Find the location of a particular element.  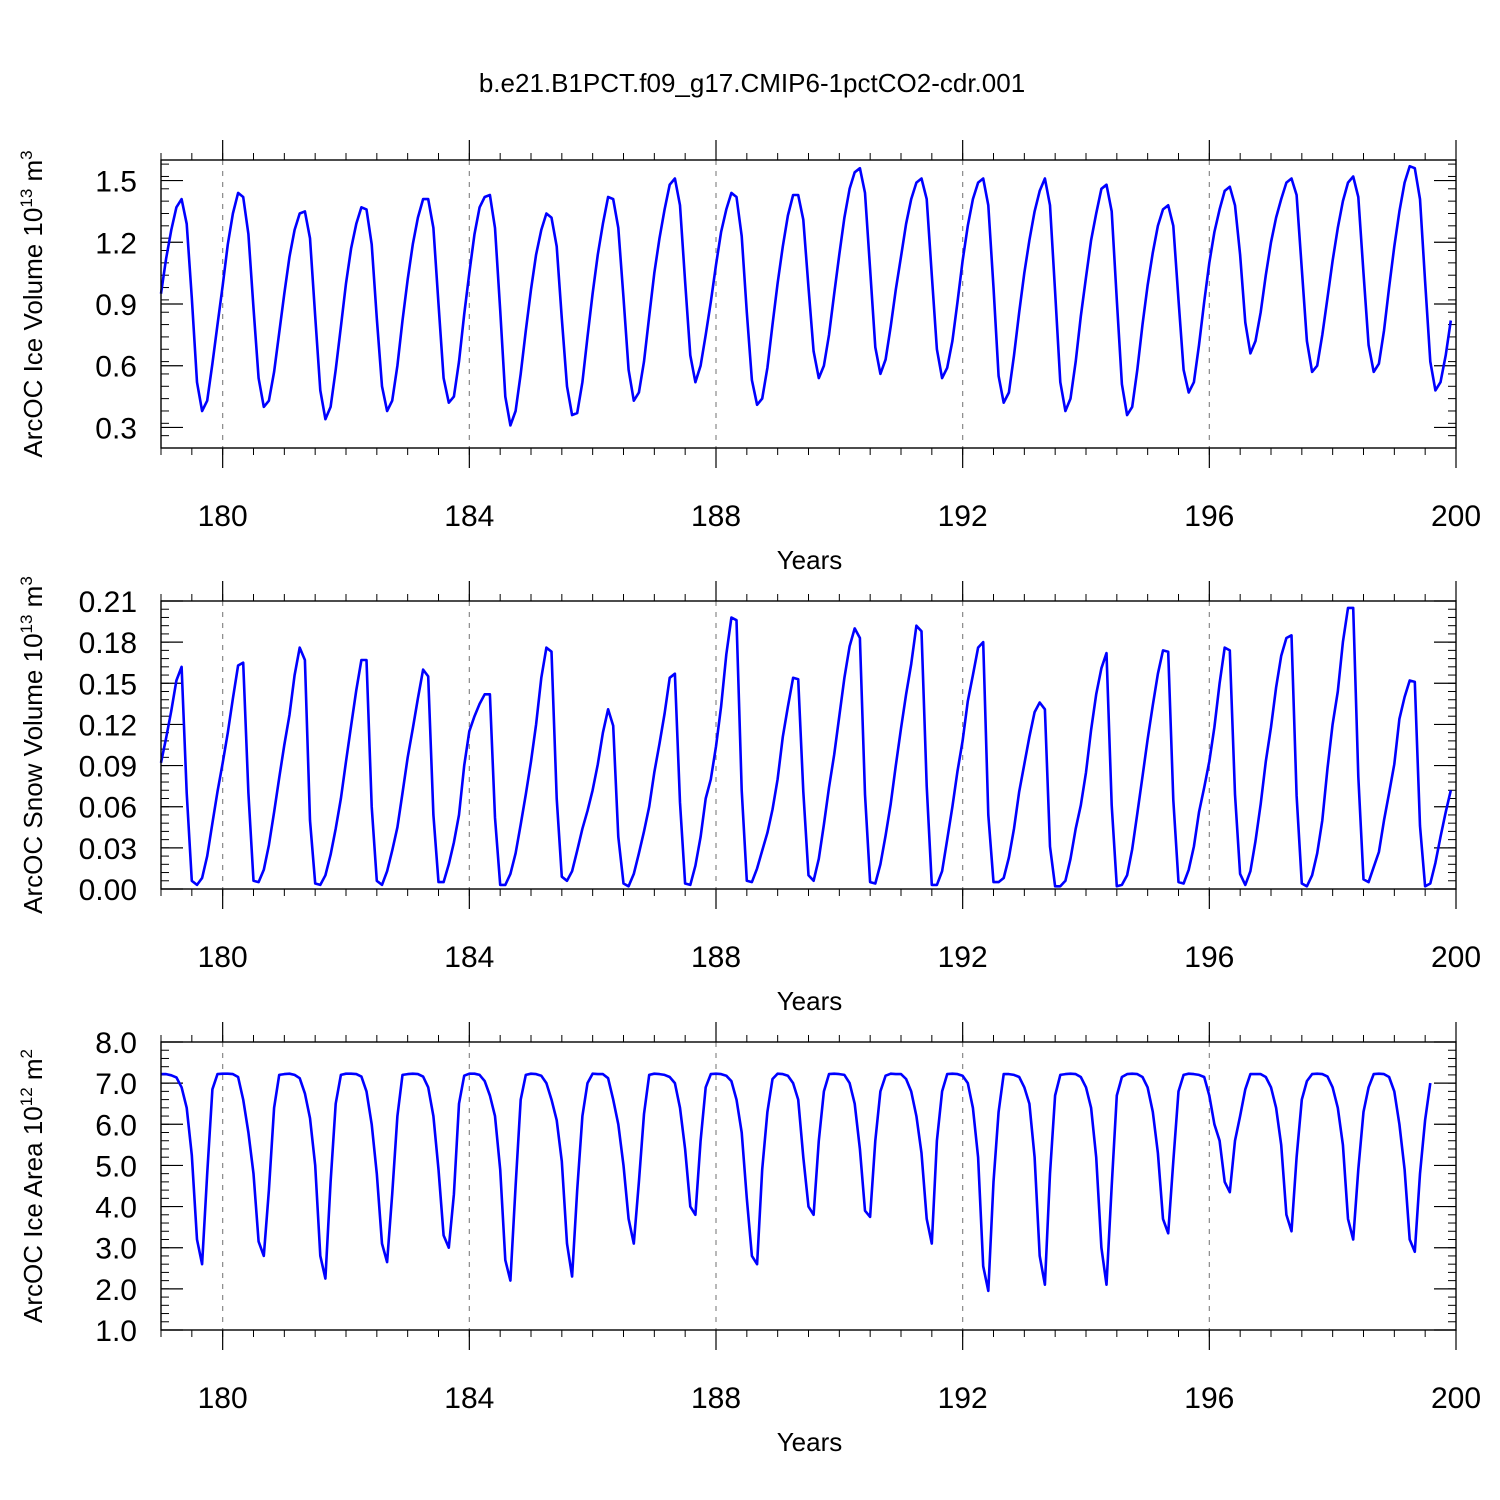

y-tick-label: 6.0 is located at coordinates (116, 1125).